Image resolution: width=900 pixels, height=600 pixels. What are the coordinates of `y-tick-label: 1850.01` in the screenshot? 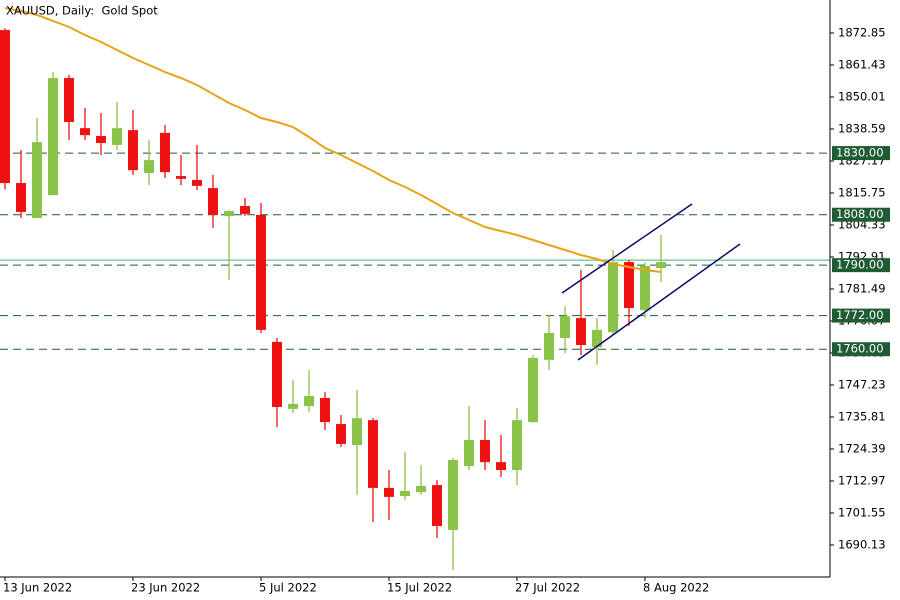 It's located at (862, 97).